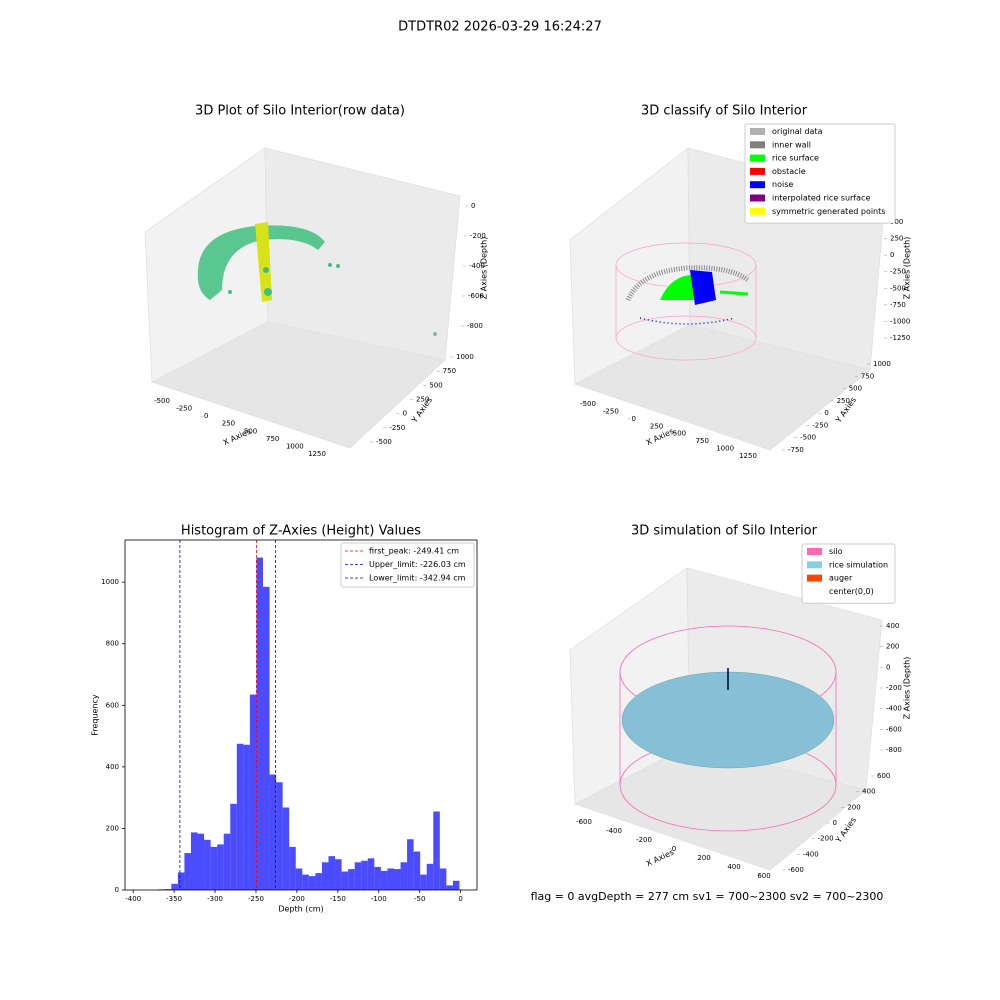 The image size is (1000, 1000). What do you see at coordinates (300, 909) in the screenshot?
I see `x-axis-label: Depth (cm)` at bounding box center [300, 909].